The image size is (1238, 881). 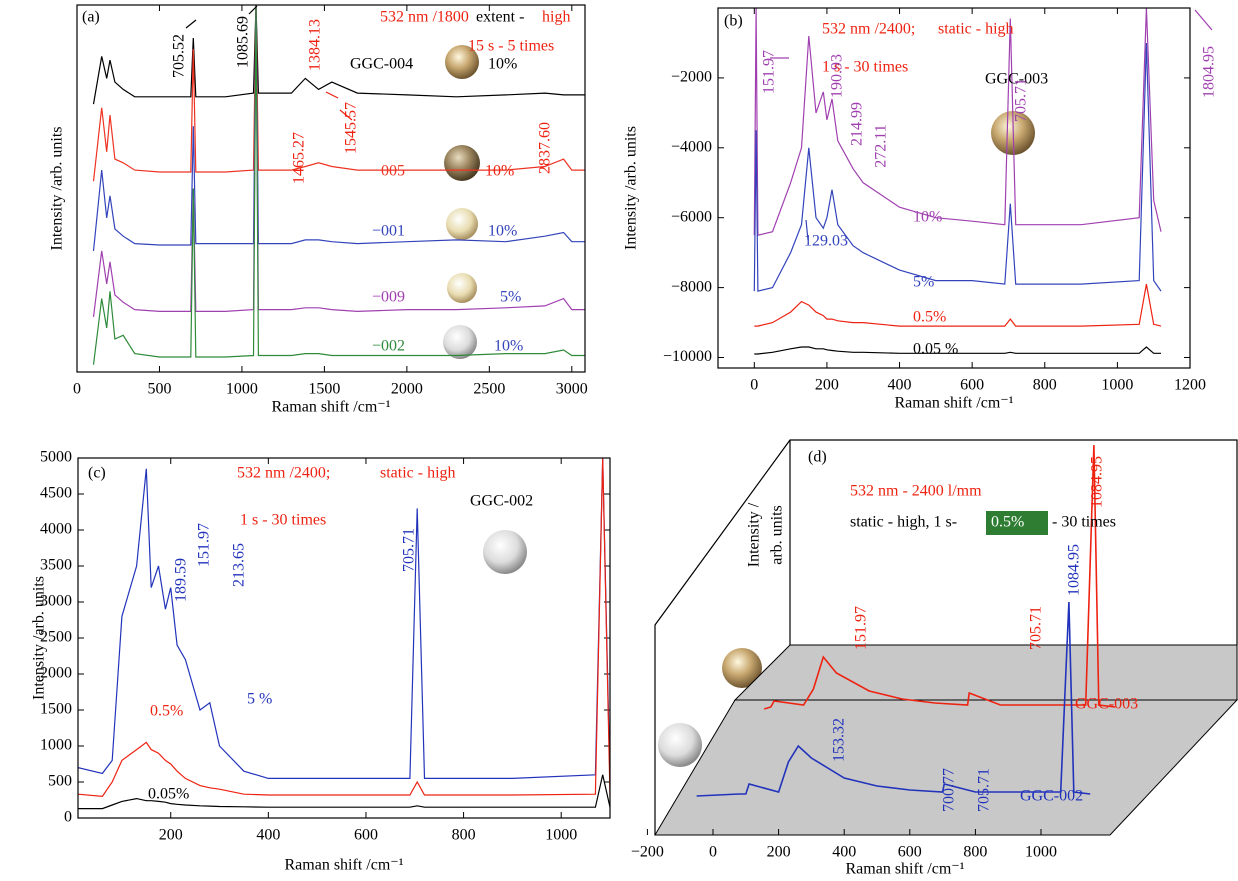 What do you see at coordinates (324, 389) in the screenshot?
I see `x-tick-label: 1500` at bounding box center [324, 389].